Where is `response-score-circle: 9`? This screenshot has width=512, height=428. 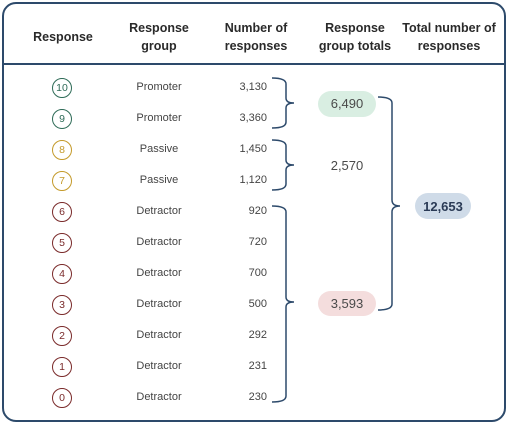
response-score-circle: 9 is located at coordinates (62, 119).